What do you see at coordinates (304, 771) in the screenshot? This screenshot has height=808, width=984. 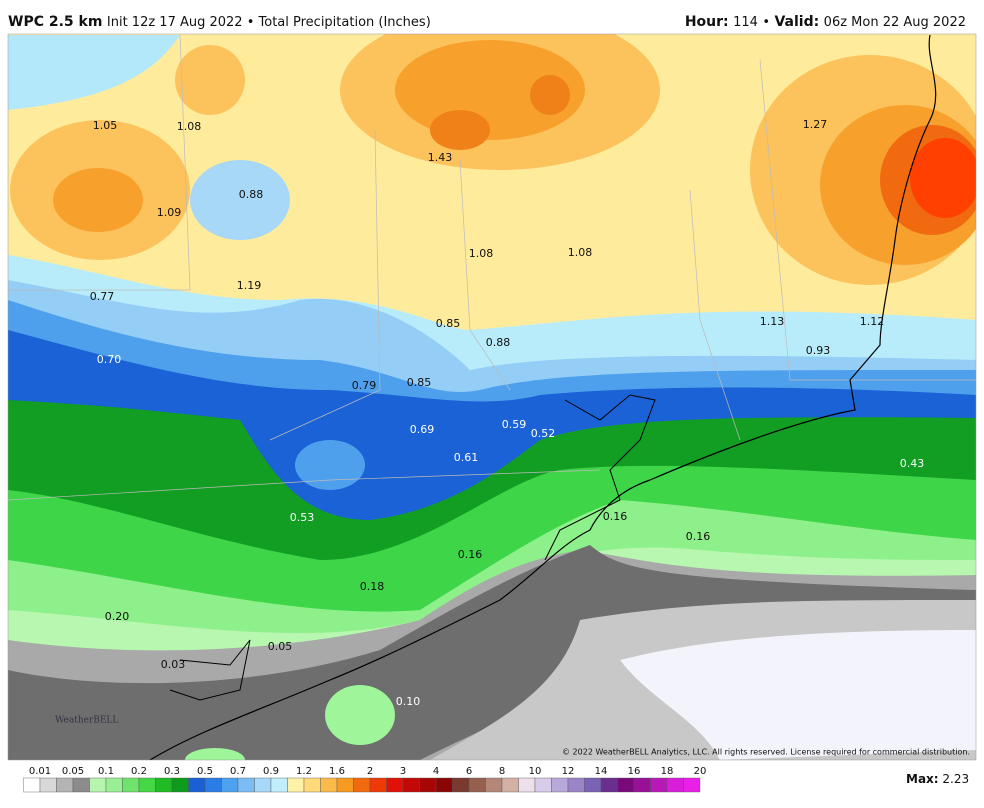 I see `colorbar-label: 1.2` at bounding box center [304, 771].